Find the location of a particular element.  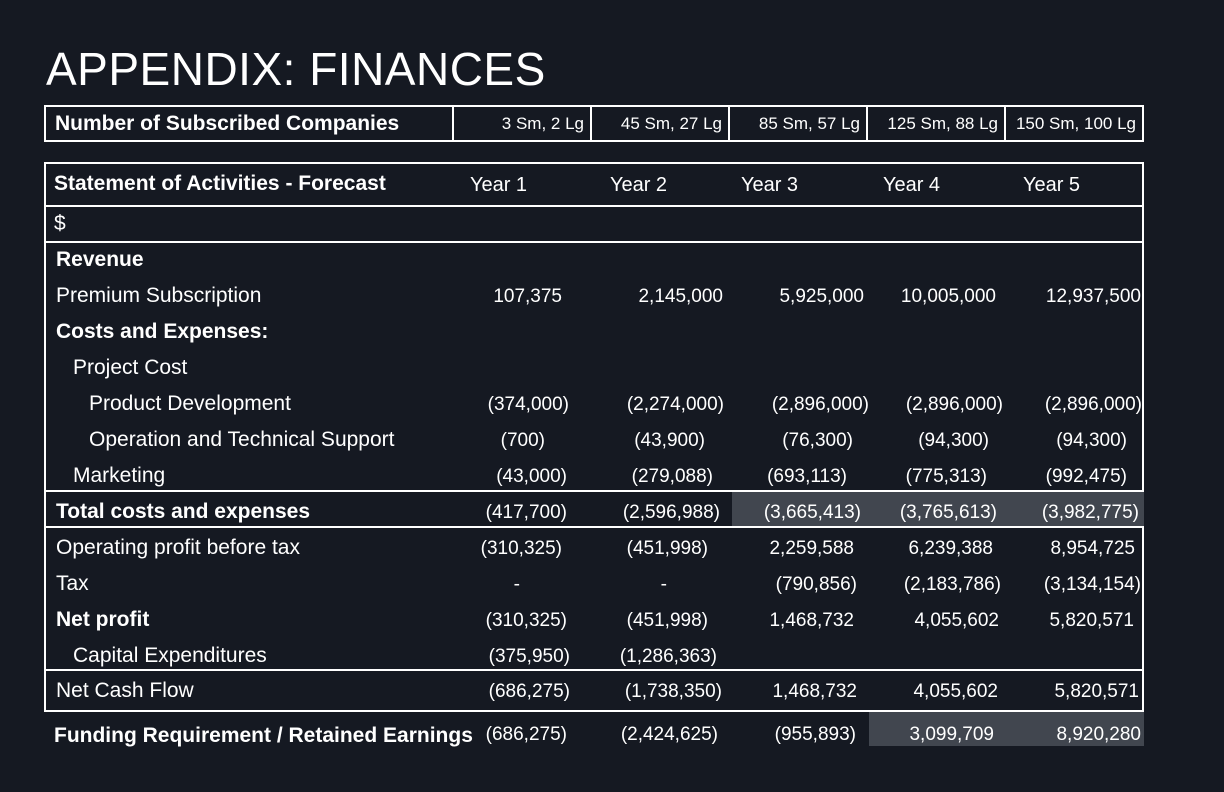

subscriptions-year-4: 125 Sm, 88 Lg is located at coordinates (936, 123).